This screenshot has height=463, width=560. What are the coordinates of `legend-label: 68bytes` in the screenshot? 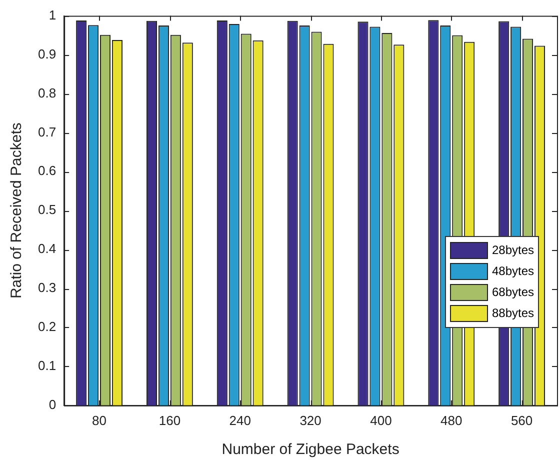 It's located at (513, 292).